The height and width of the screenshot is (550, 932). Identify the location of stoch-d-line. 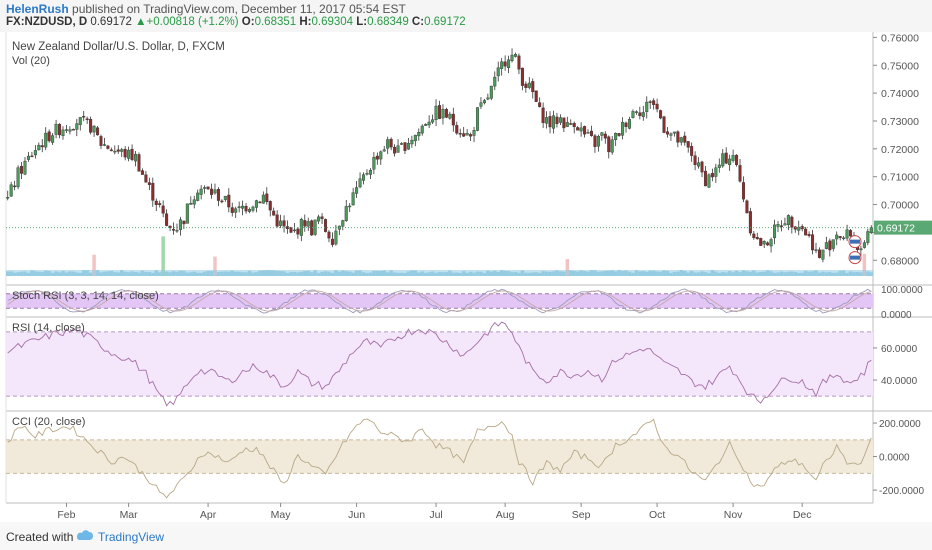
(439, 301).